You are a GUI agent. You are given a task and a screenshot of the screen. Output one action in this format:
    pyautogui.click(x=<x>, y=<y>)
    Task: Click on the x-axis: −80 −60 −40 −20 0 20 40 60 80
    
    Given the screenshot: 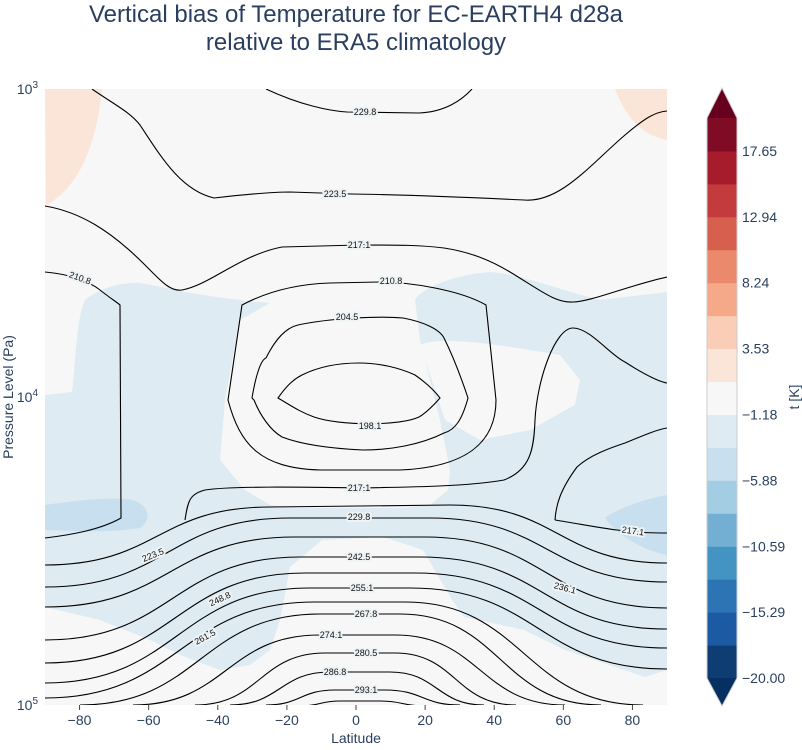 What is the action you would take?
    pyautogui.click(x=354, y=716)
    